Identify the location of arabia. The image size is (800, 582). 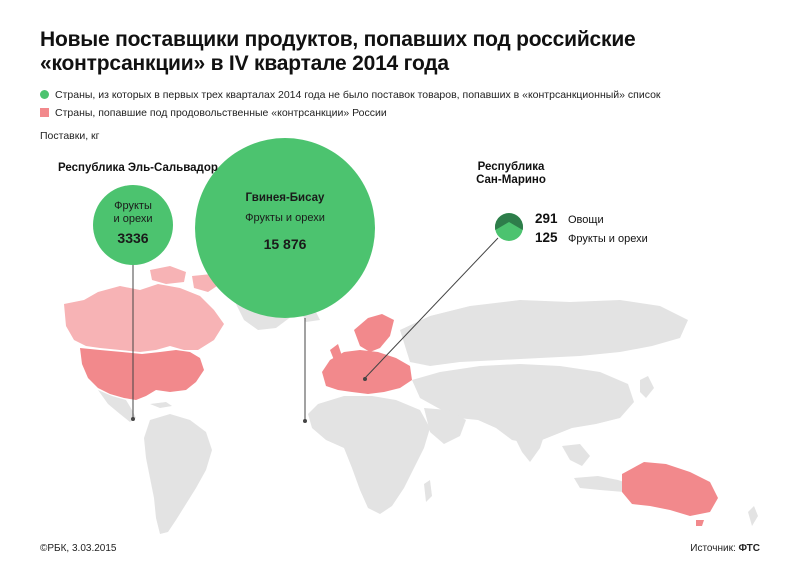
(445, 426).